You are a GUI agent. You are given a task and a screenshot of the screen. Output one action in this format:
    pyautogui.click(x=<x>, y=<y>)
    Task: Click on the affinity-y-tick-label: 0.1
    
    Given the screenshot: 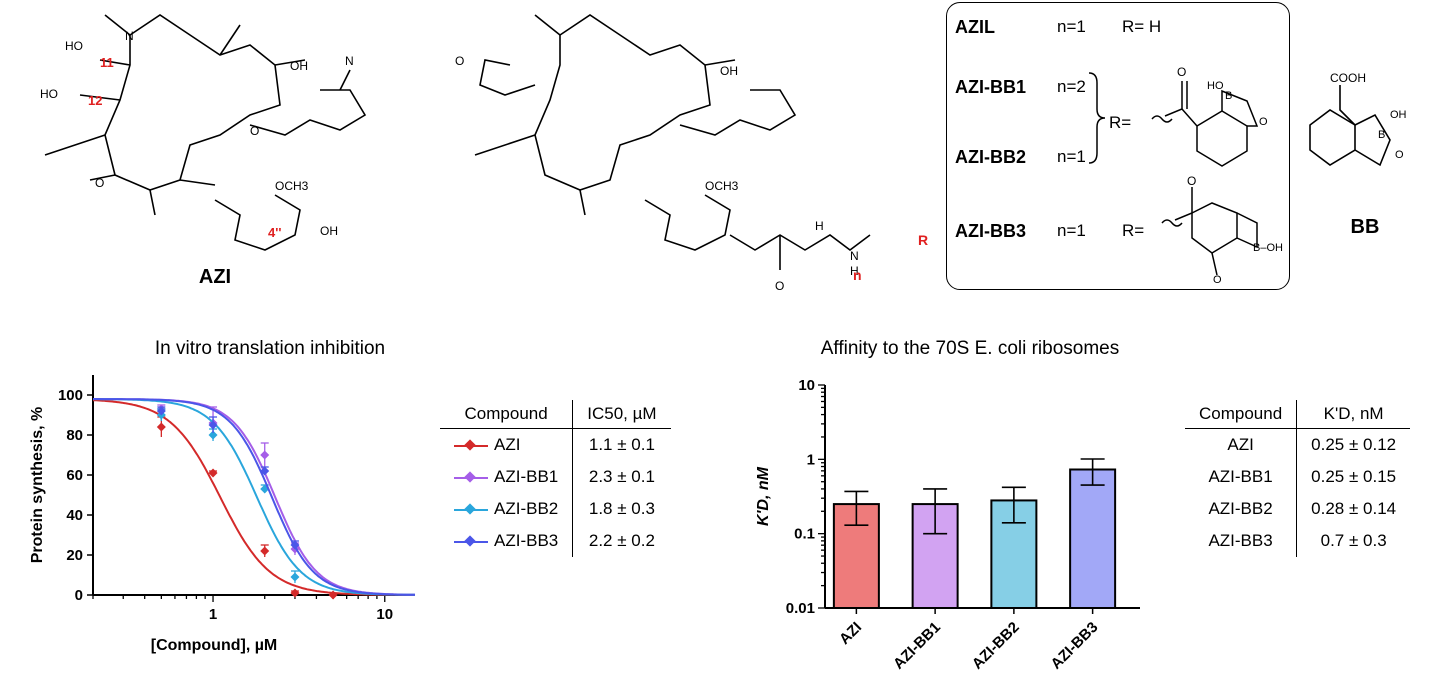 What is the action you would take?
    pyautogui.click(x=804, y=534)
    